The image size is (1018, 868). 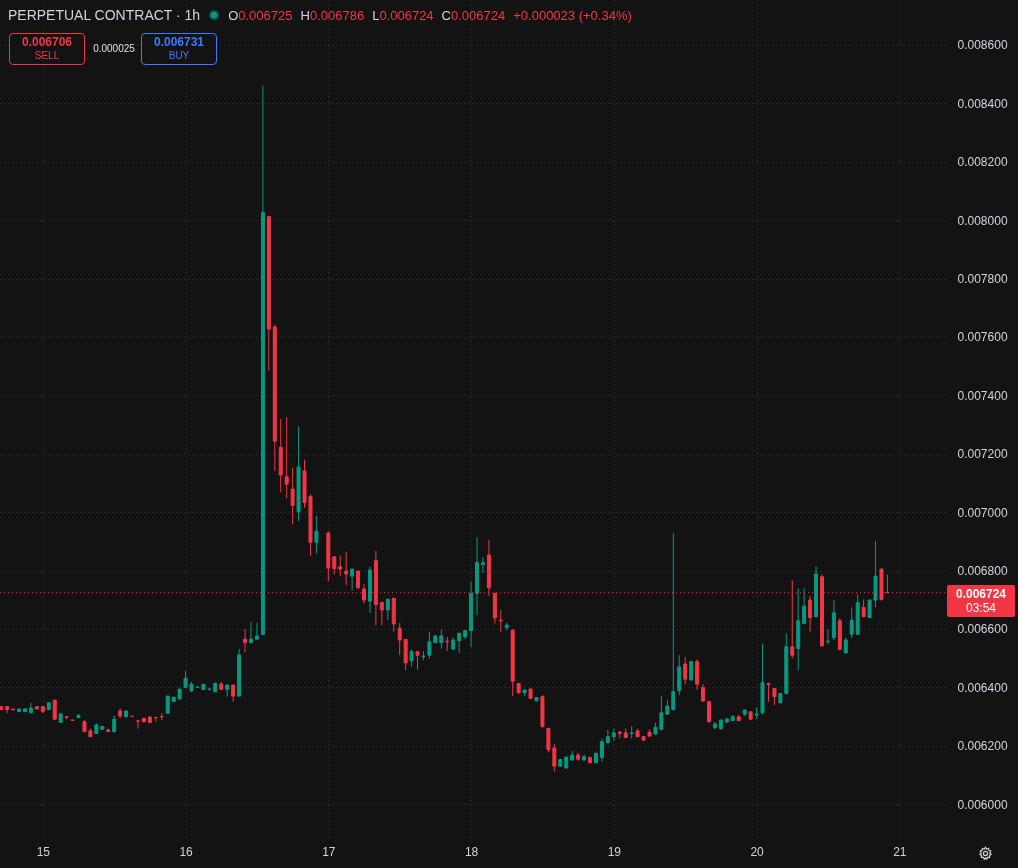 I want to click on price-tag: 0.006724 03:54, so click(x=981, y=600).